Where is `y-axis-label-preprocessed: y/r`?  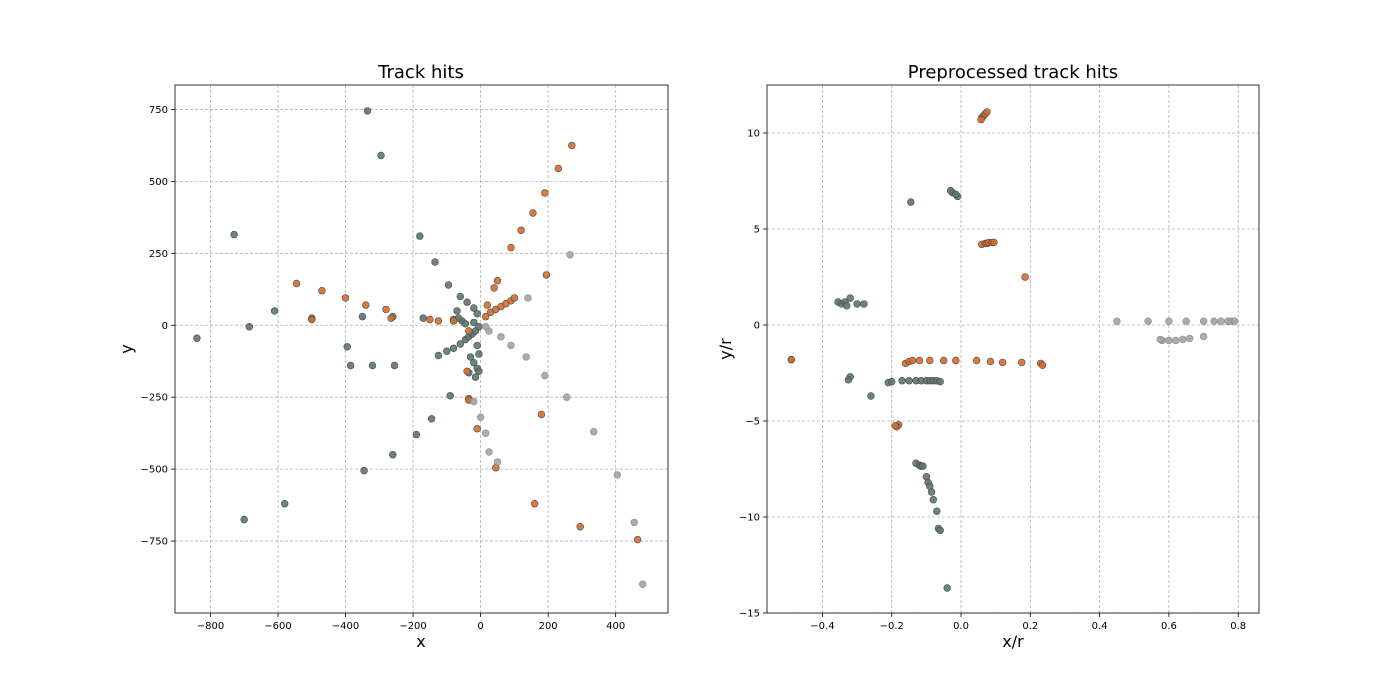 y-axis-label-preprocessed: y/r is located at coordinates (725, 349).